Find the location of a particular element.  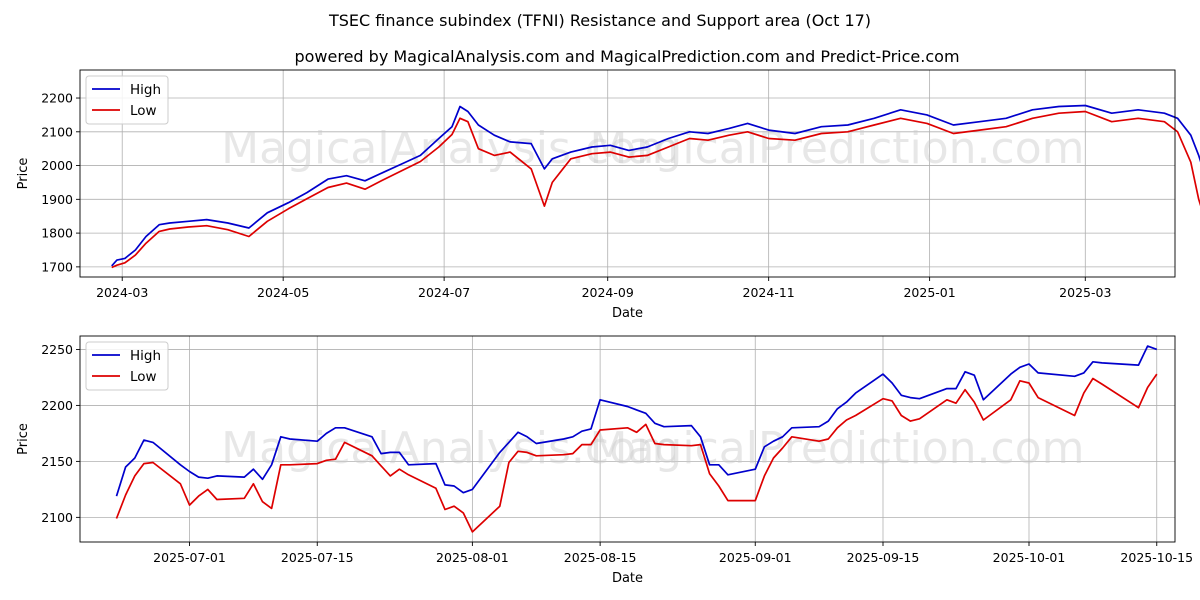

y-tick-label: 2000 is located at coordinates (57, 165).